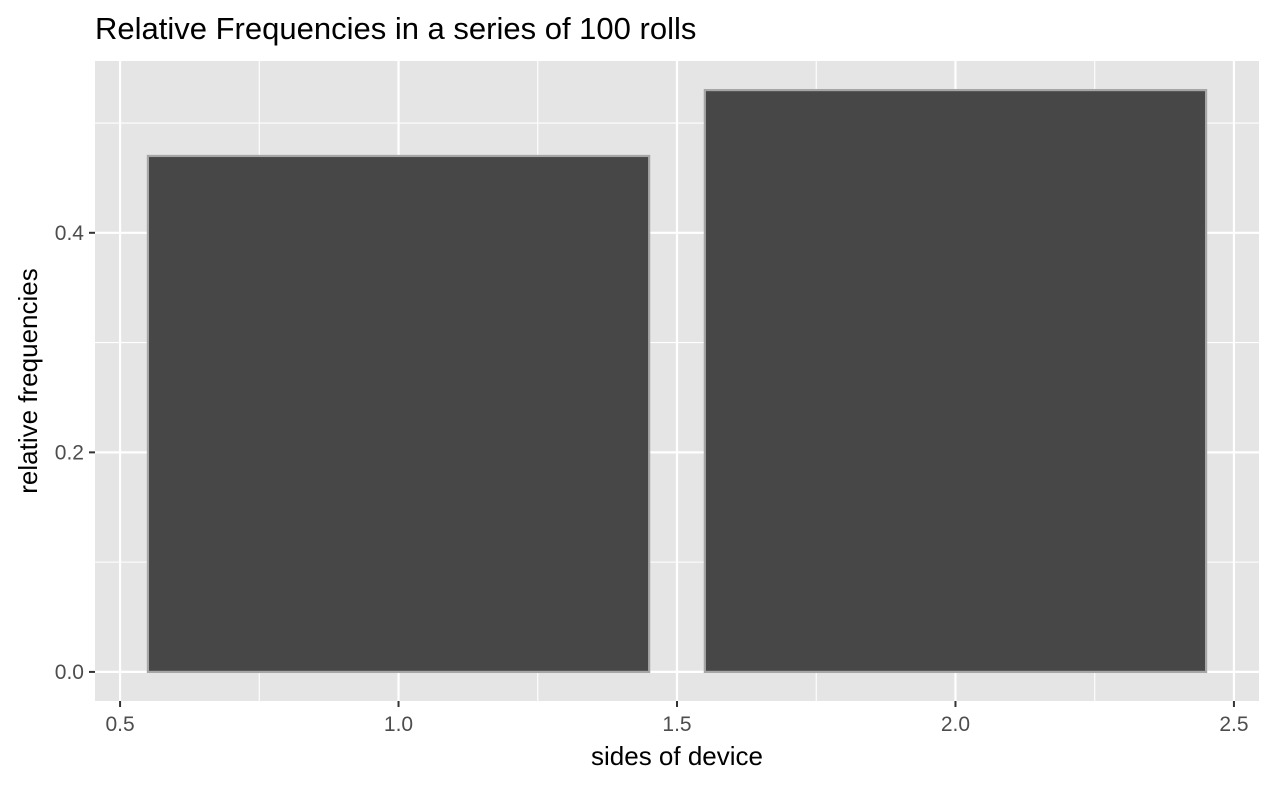 This screenshot has width=1274, height=787. Describe the element at coordinates (70, 233) in the screenshot. I see `y-tick-label: 0.4` at that location.